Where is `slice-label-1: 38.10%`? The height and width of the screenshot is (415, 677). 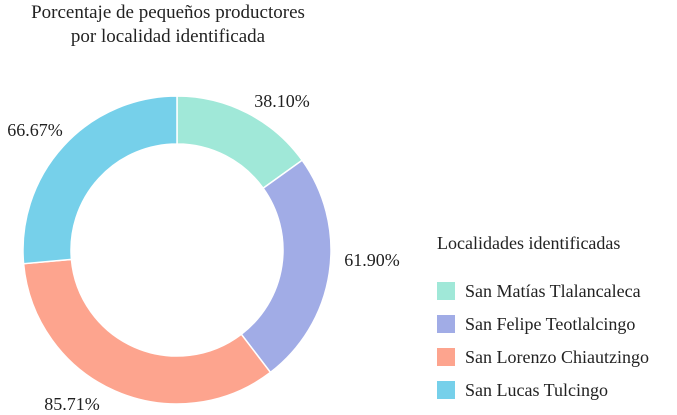
slice-label-1: 38.10% is located at coordinates (282, 101).